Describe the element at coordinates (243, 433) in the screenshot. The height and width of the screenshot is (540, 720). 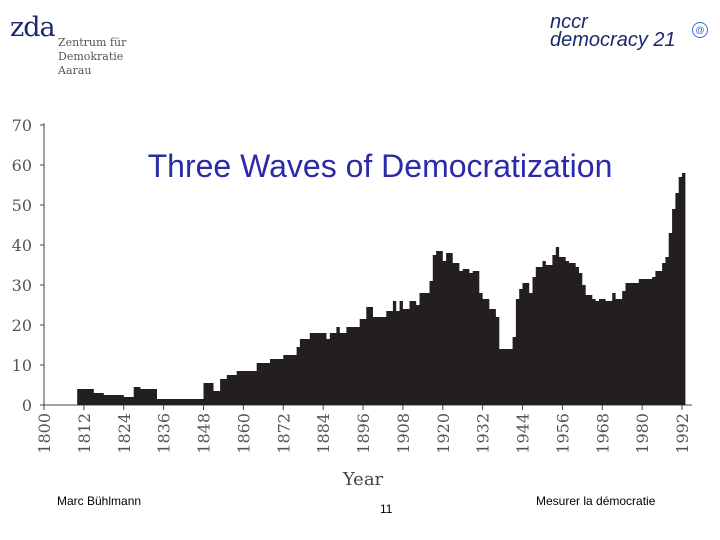
I see `x-tick-label: 1860` at that location.